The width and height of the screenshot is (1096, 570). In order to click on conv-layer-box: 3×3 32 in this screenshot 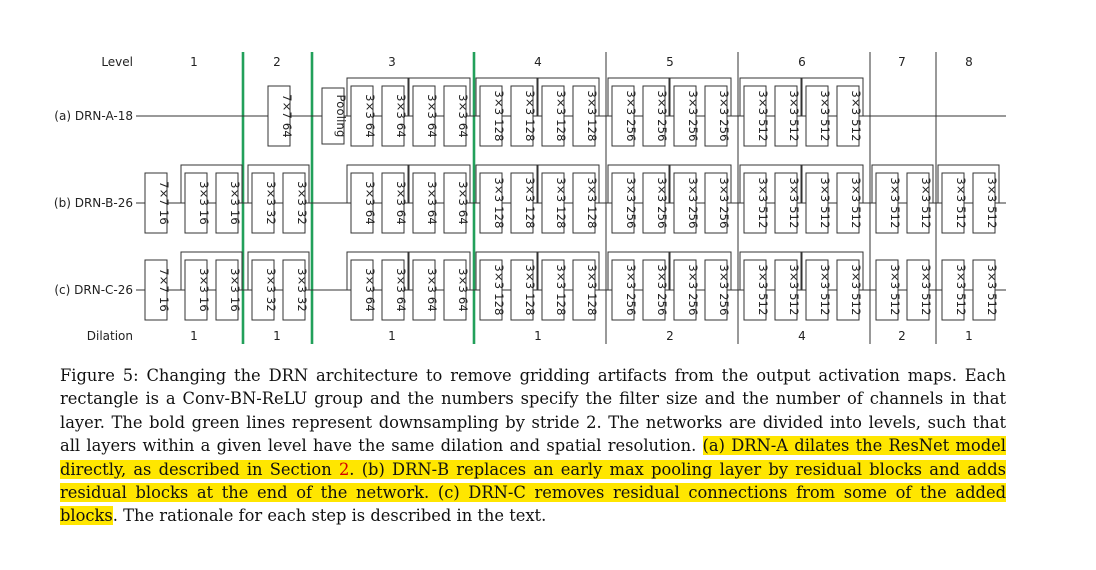, I will do `click(295, 203)`.